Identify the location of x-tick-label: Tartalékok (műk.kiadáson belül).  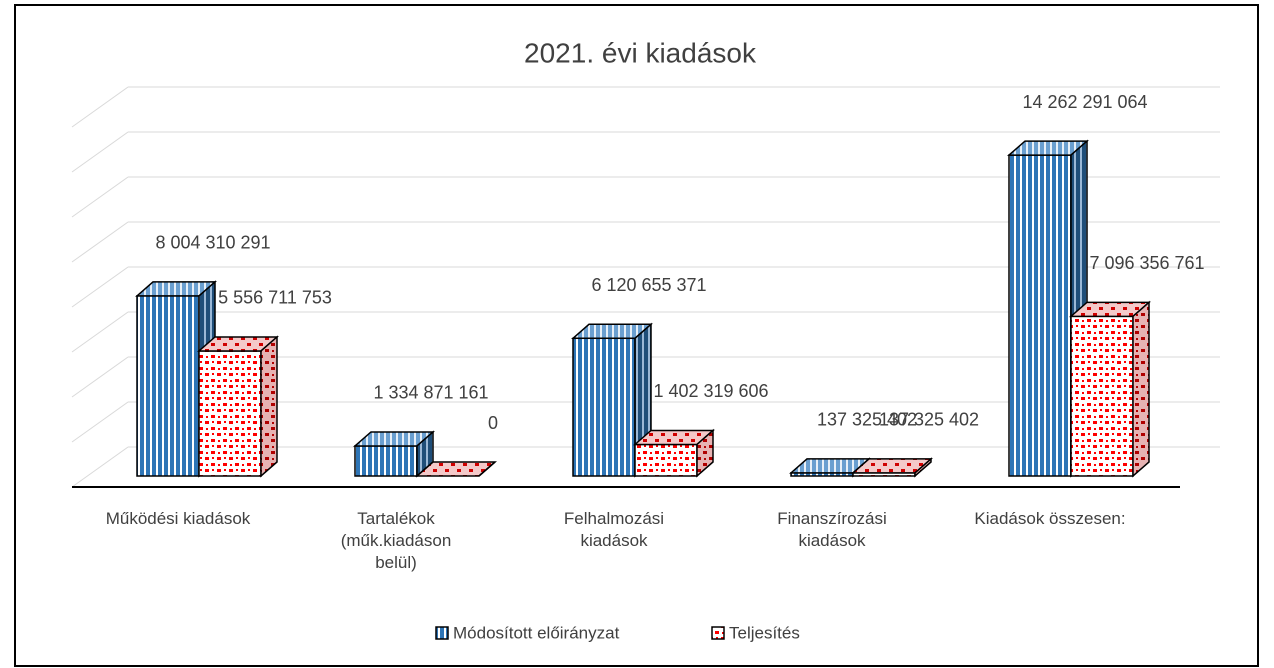
(396, 540).